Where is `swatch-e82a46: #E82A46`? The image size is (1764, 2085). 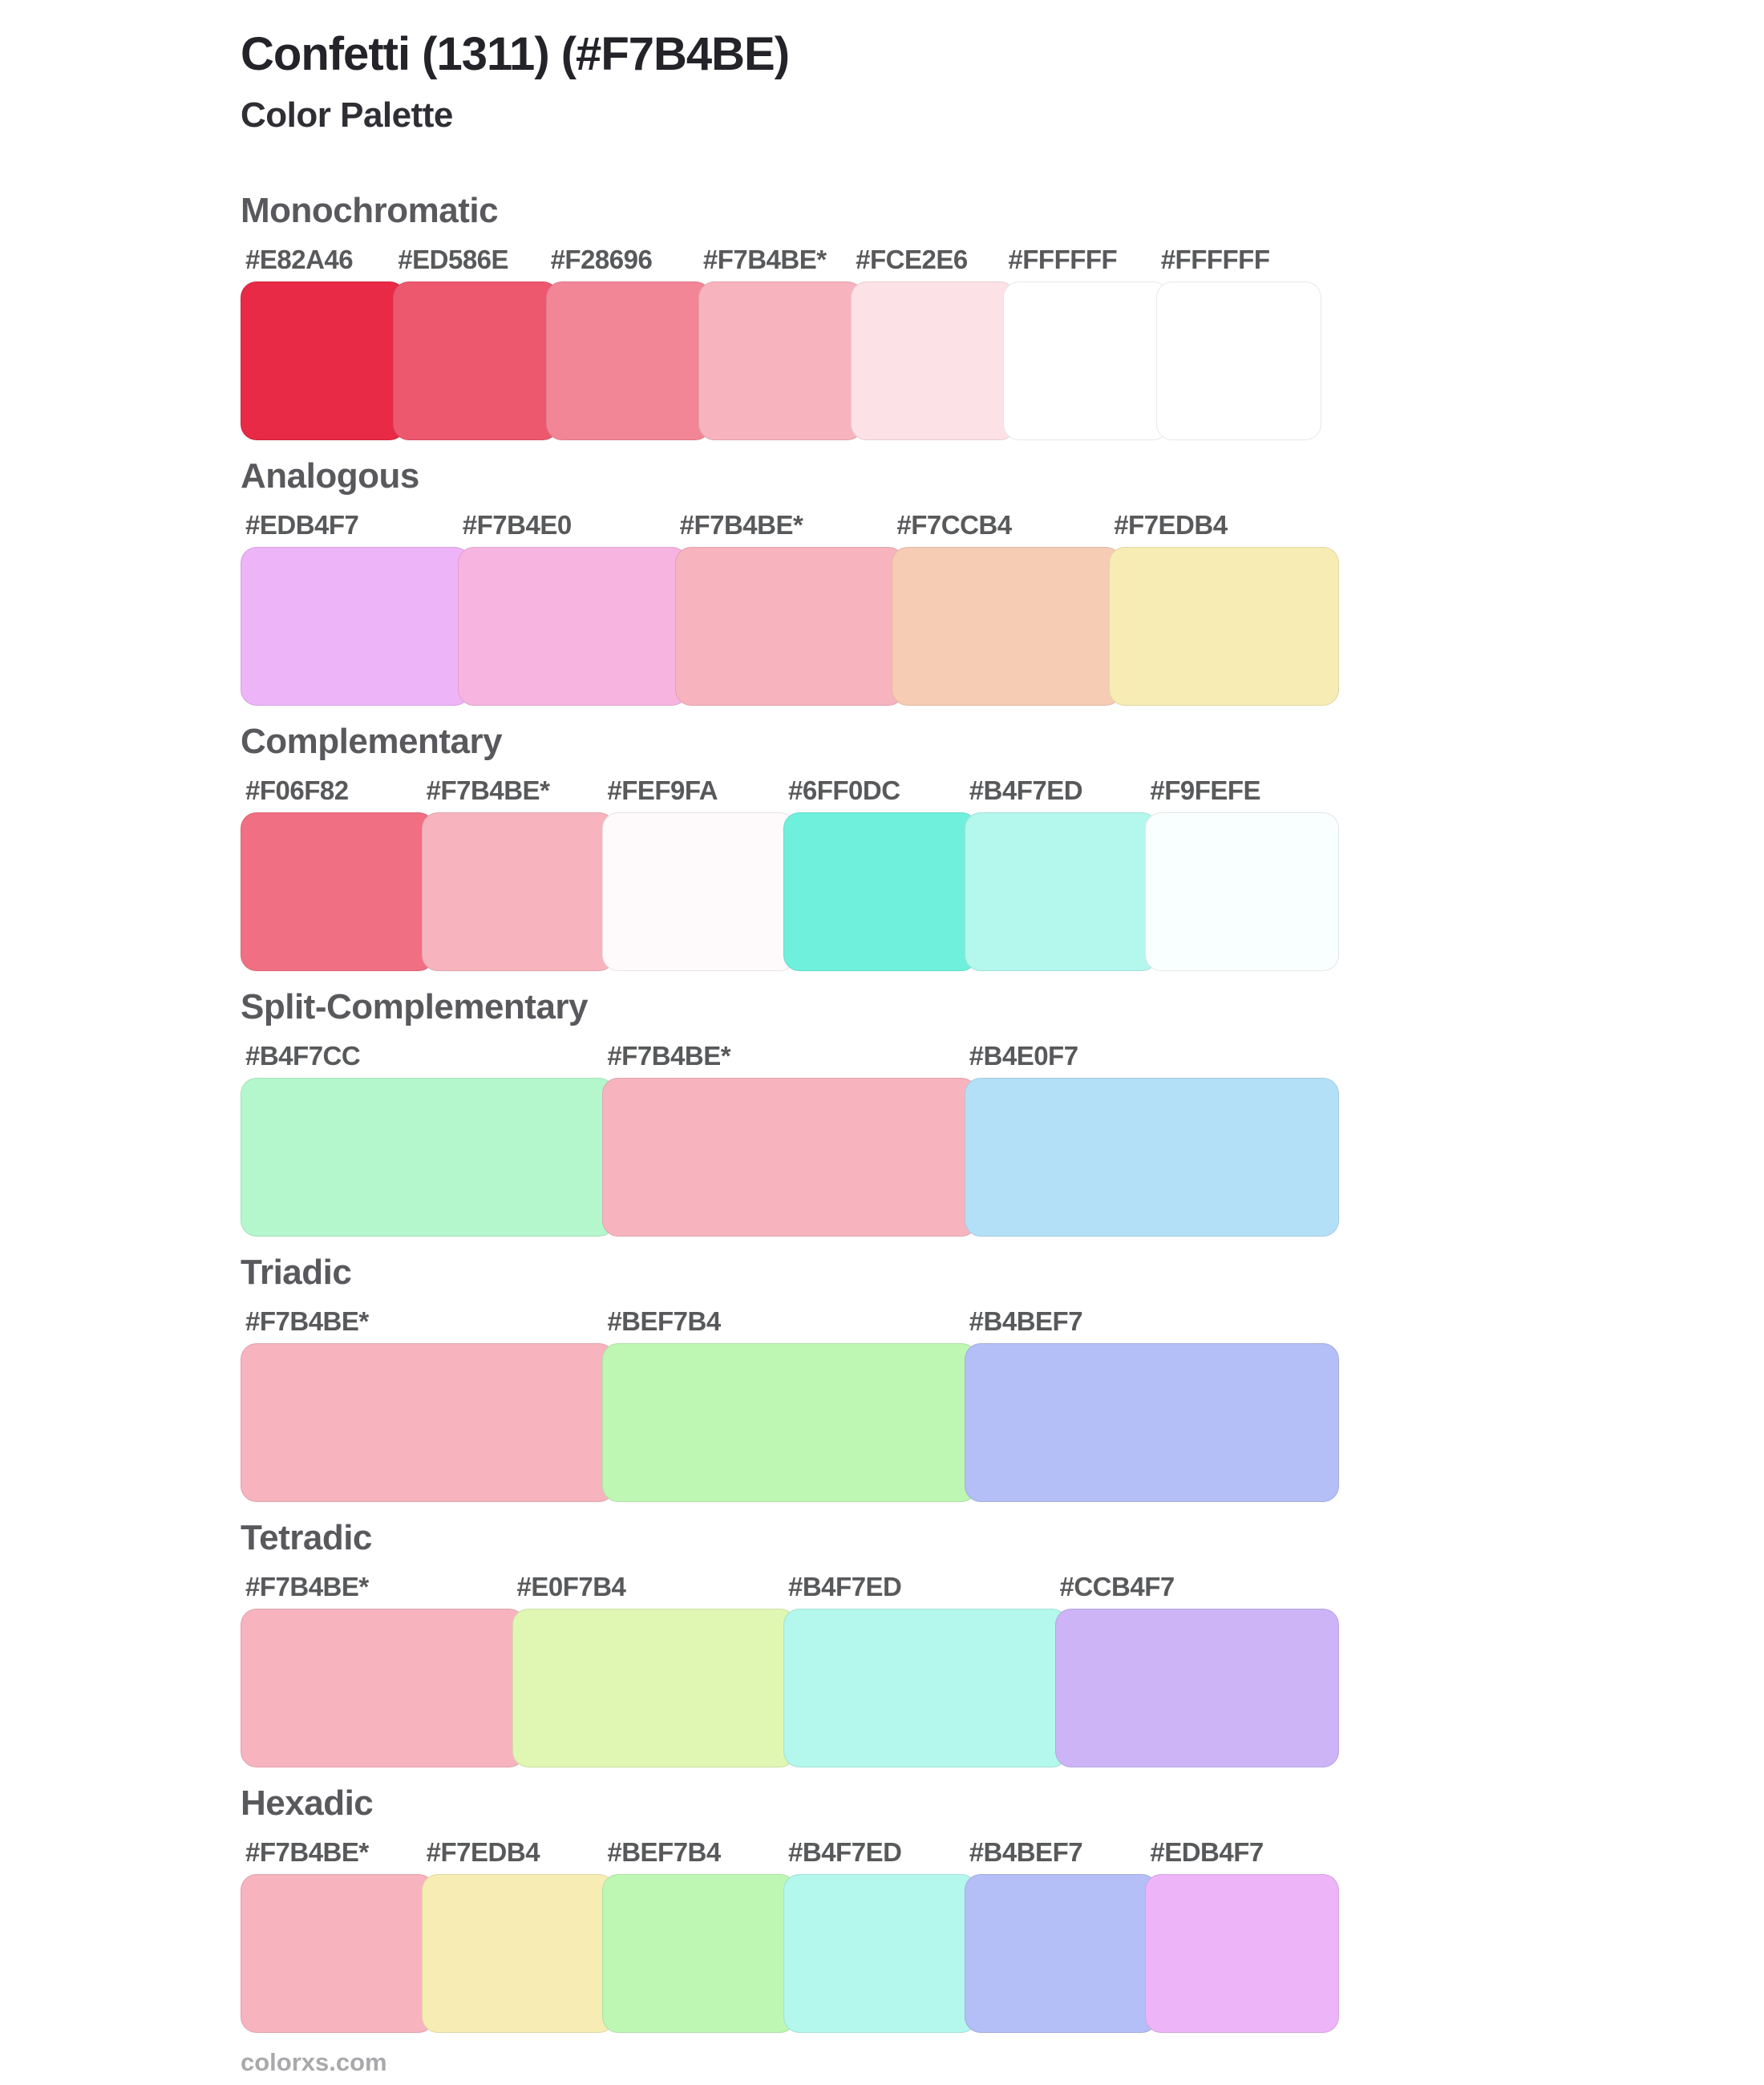 swatch-e82a46: #E82A46 is located at coordinates (324, 342).